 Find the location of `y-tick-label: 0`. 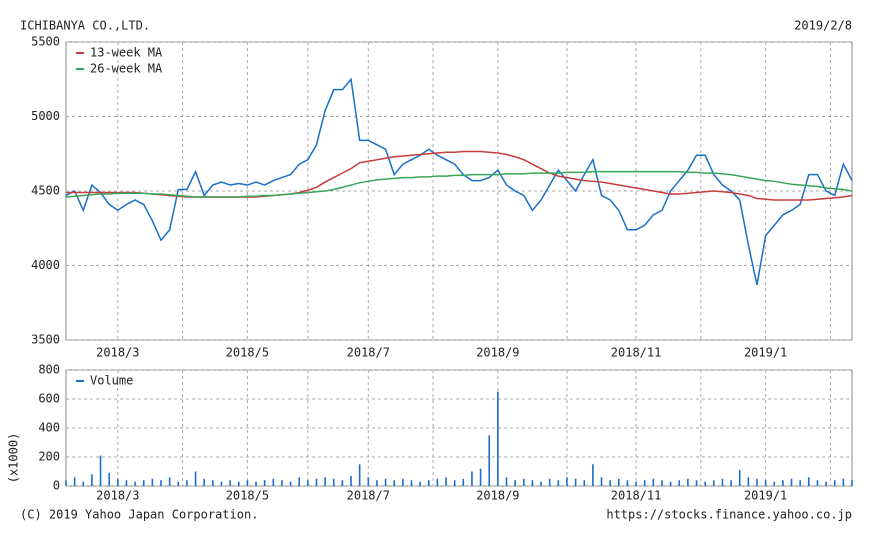

y-tick-label: 0 is located at coordinates (56, 486).